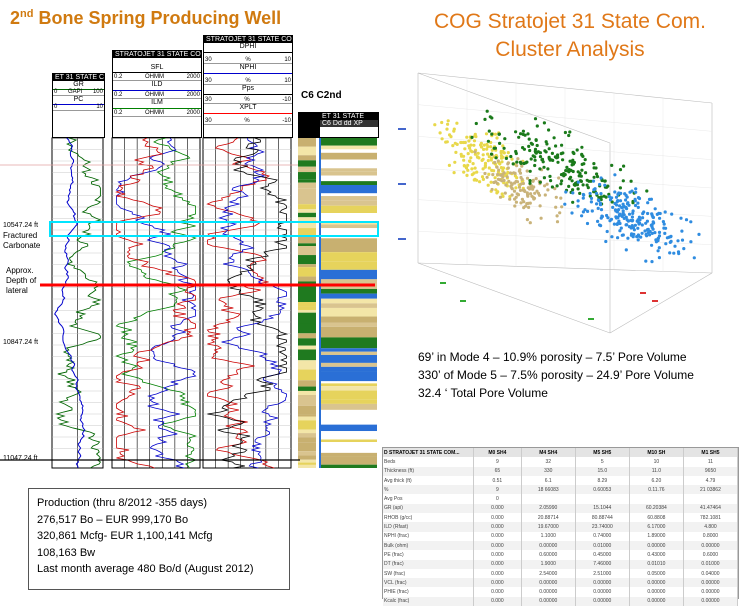 The height and width of the screenshot is (606, 750). Describe the element at coordinates (428, 508) in the screenshot. I see `table-cell: GR (api)` at that location.